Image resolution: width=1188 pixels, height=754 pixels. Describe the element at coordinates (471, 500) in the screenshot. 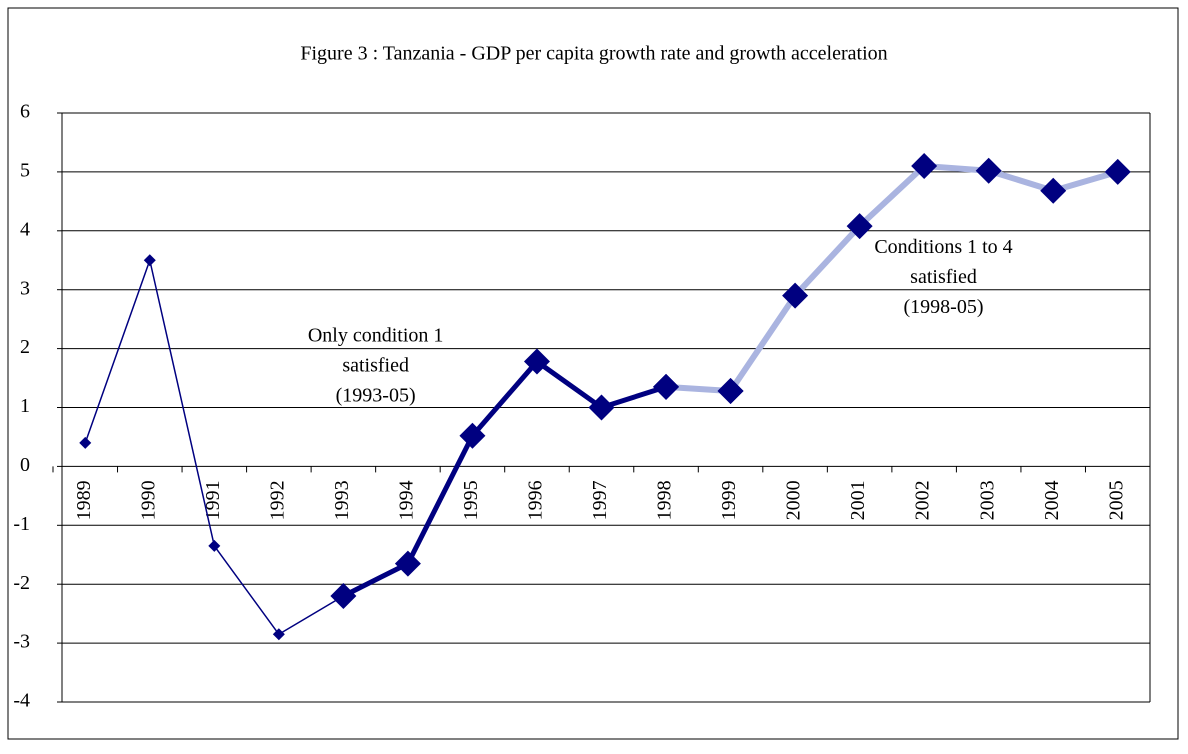

I see `x-tick-label: 1995` at that location.